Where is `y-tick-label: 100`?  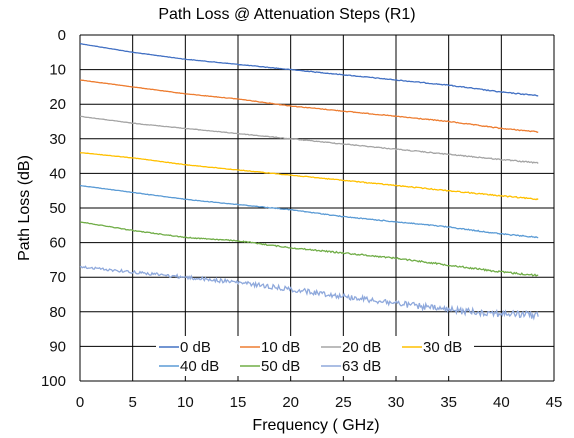
y-tick-label: 100 is located at coordinates (53, 381).